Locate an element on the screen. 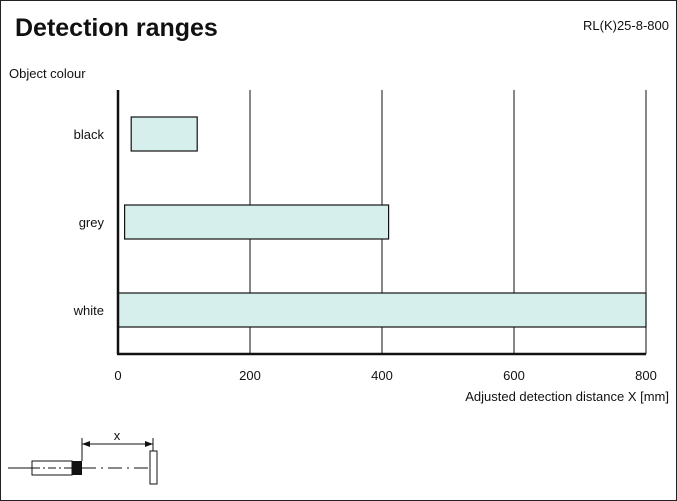 This screenshot has height=501, width=677. target-object is located at coordinates (153, 467).